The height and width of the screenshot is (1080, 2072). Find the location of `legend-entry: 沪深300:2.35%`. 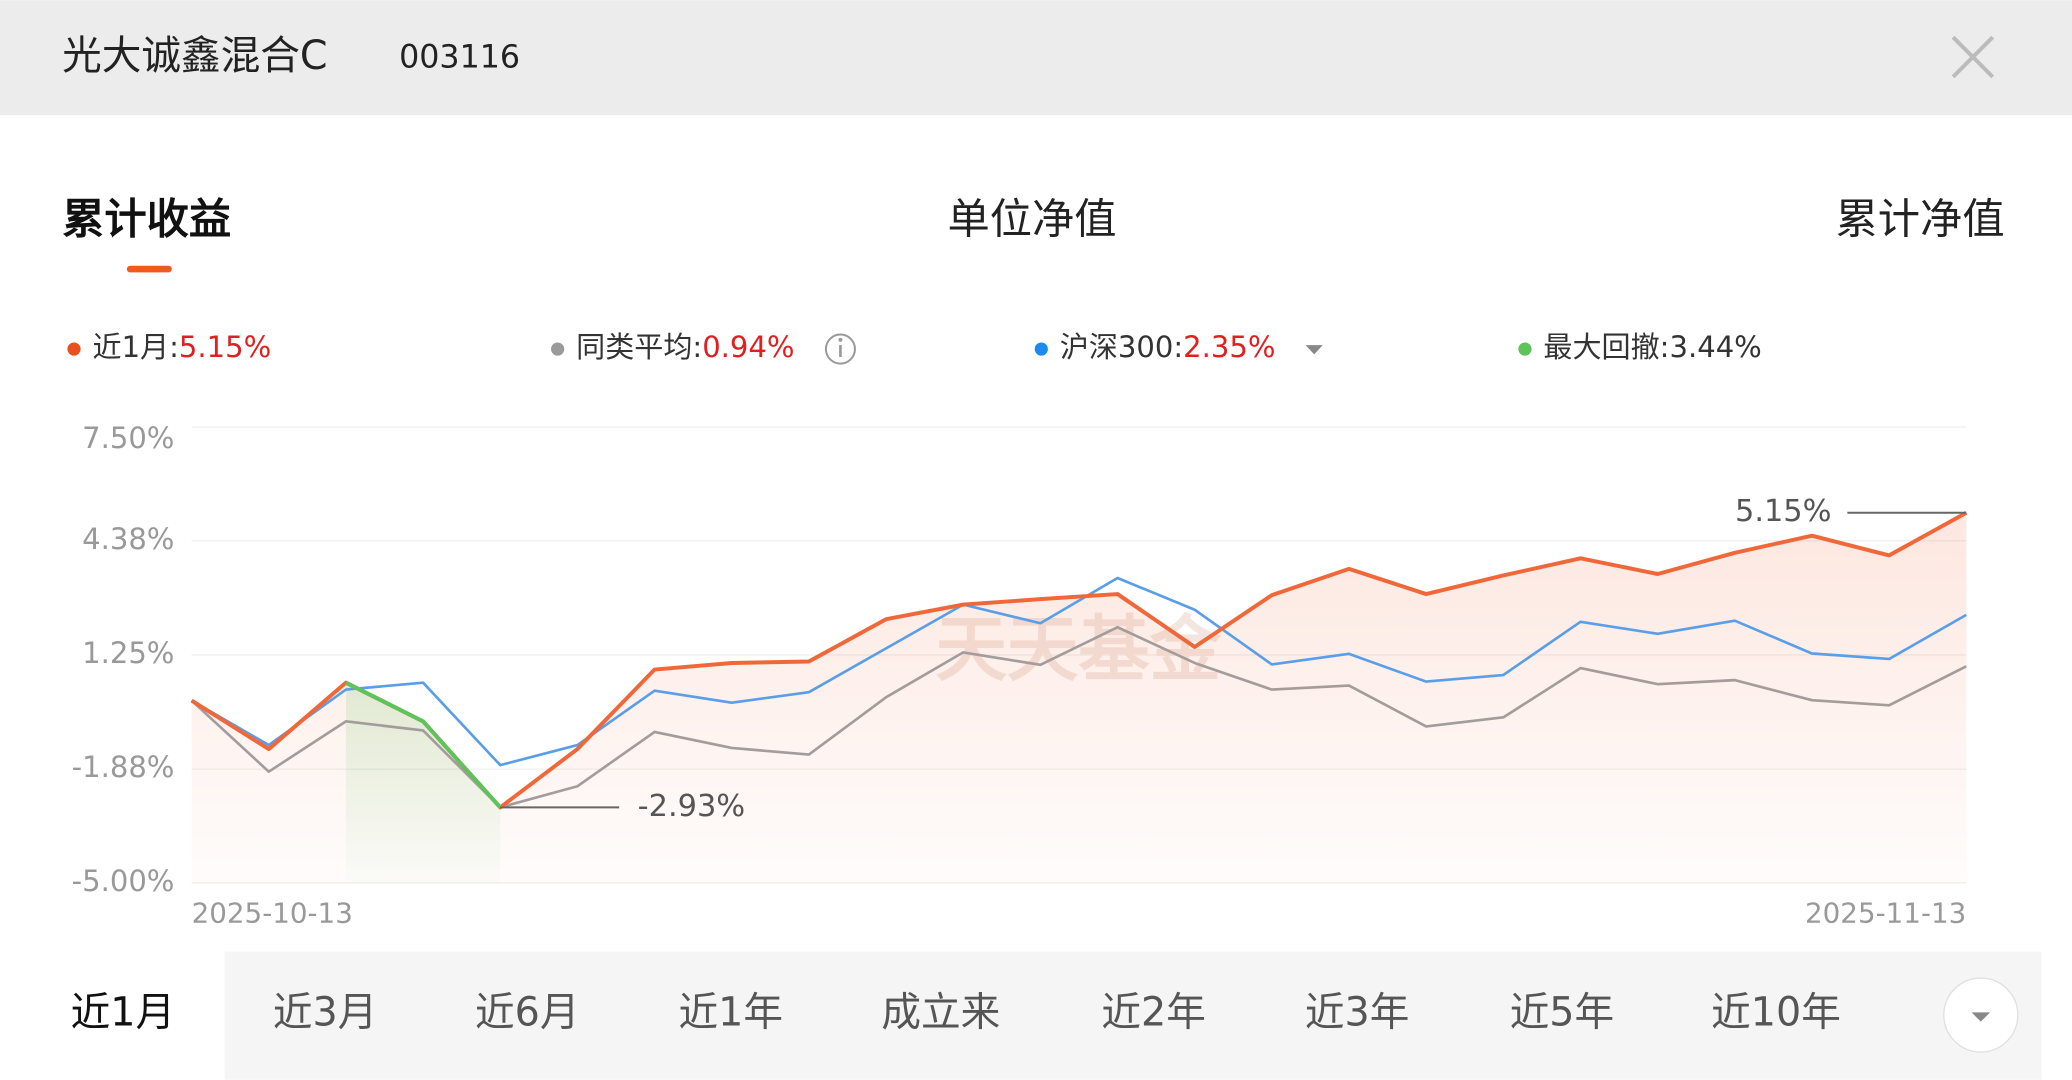

legend-entry: 沪深300:2.35% is located at coordinates (1168, 347).